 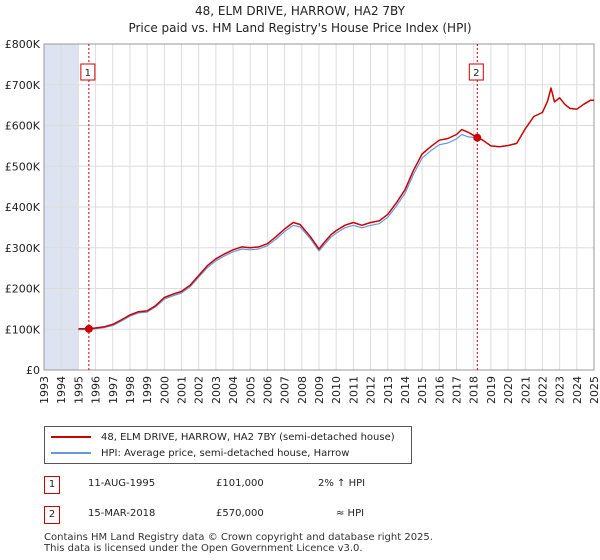 What do you see at coordinates (353, 390) in the screenshot?
I see `x-tick-label: 2011` at bounding box center [353, 390].